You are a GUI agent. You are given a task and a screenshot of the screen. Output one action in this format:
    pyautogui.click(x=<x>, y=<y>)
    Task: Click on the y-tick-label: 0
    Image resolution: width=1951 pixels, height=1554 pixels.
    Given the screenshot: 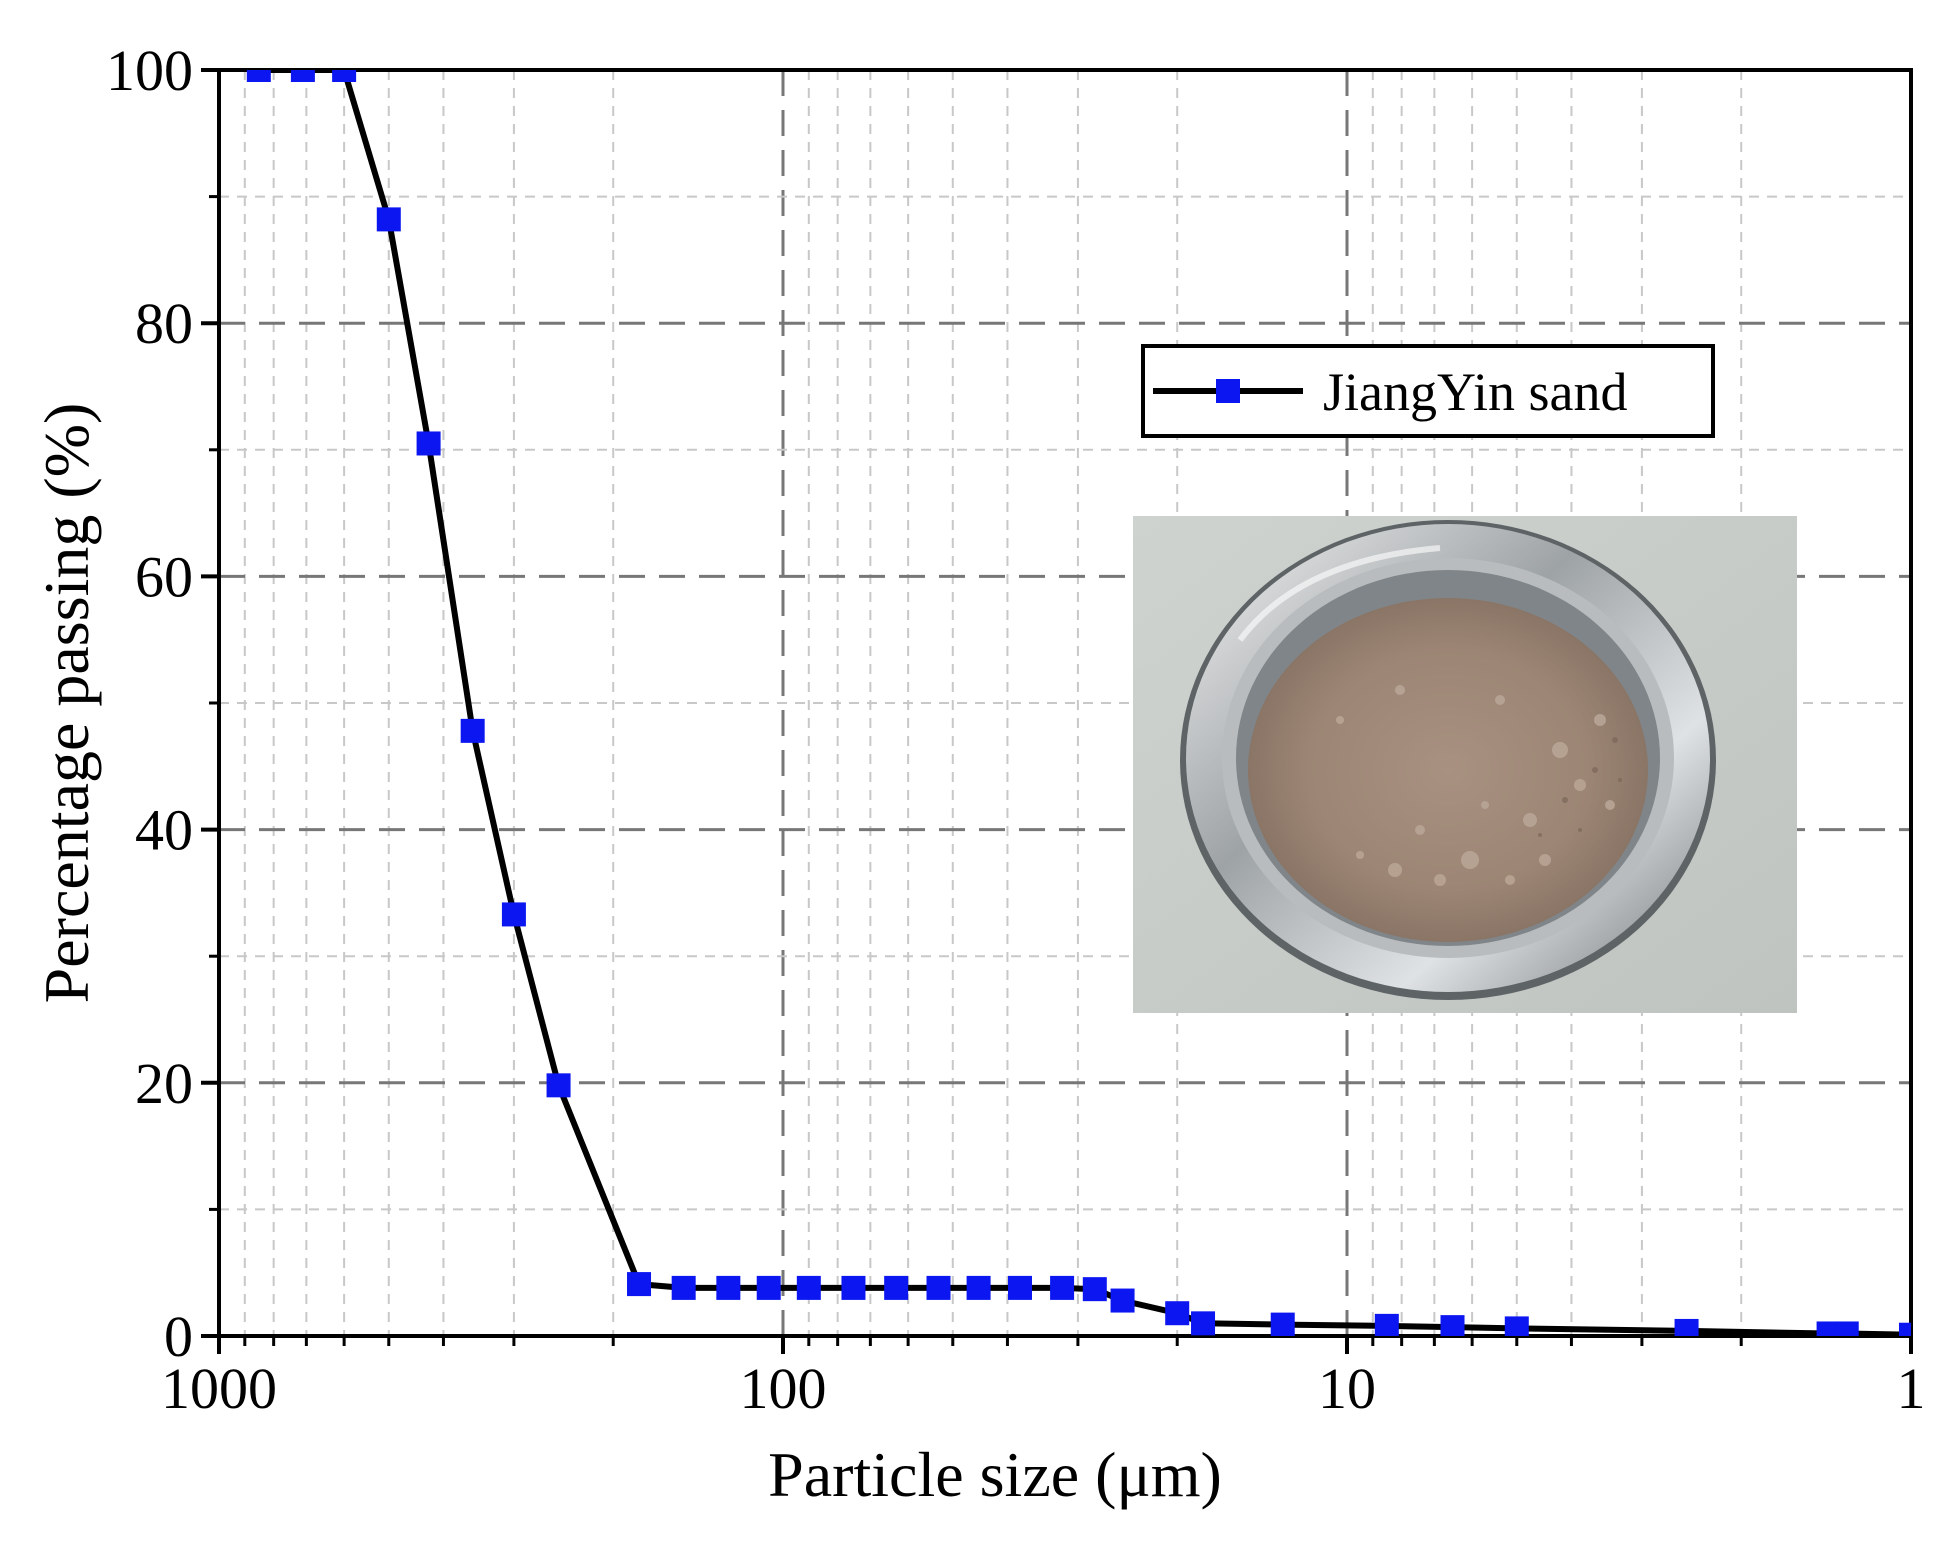 What is the action you would take?
    pyautogui.click(x=178, y=1336)
    